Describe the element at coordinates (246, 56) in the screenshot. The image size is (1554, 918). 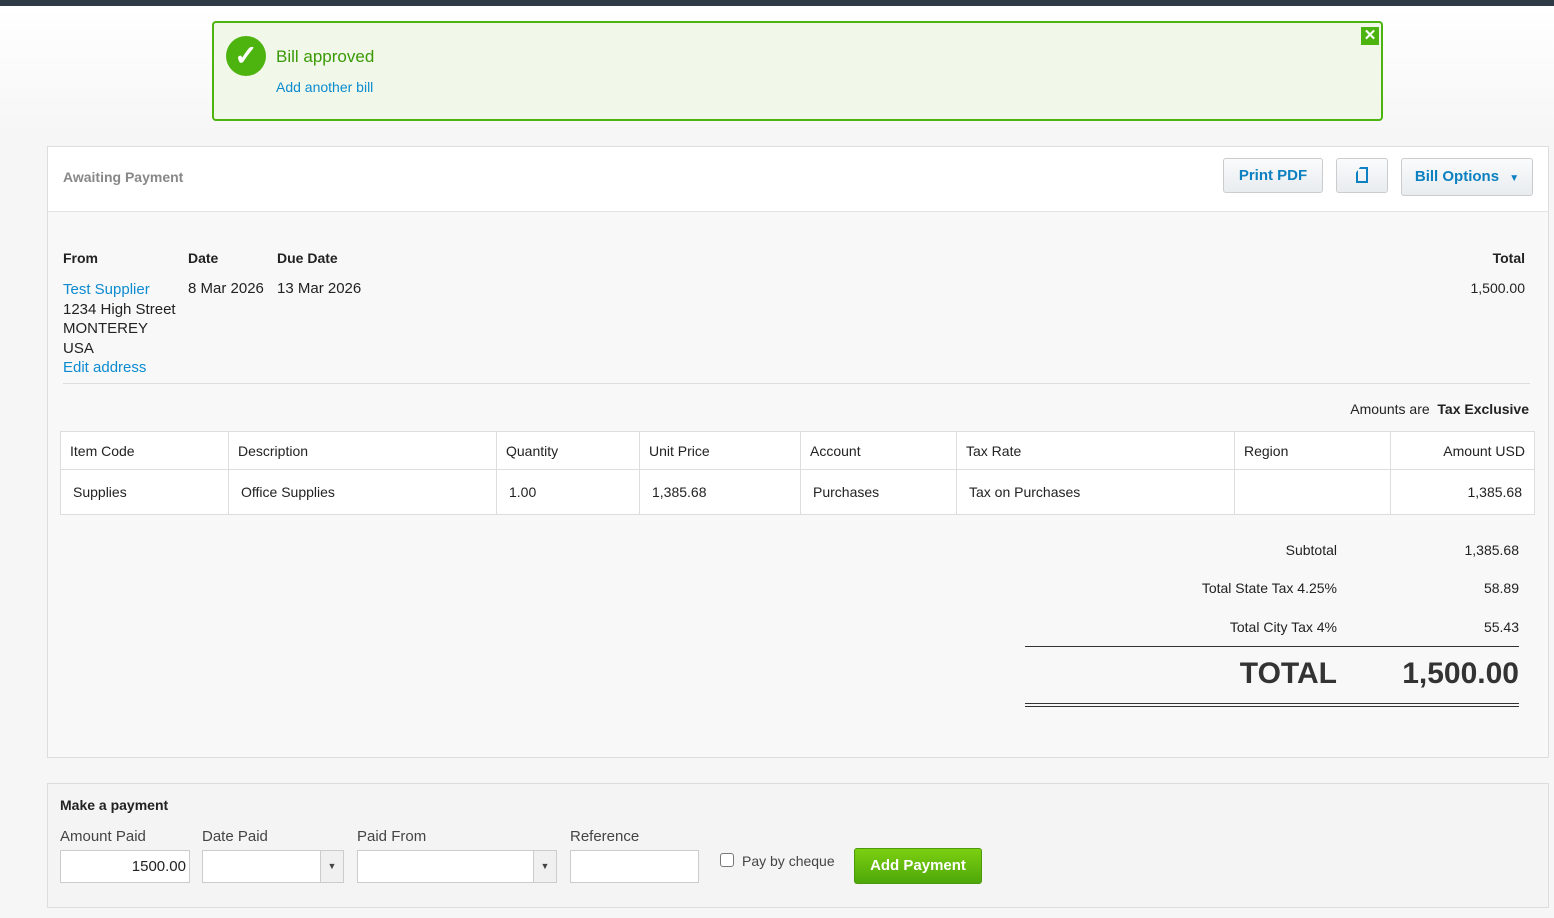
I see `check-circle-icon: ✓` at that location.